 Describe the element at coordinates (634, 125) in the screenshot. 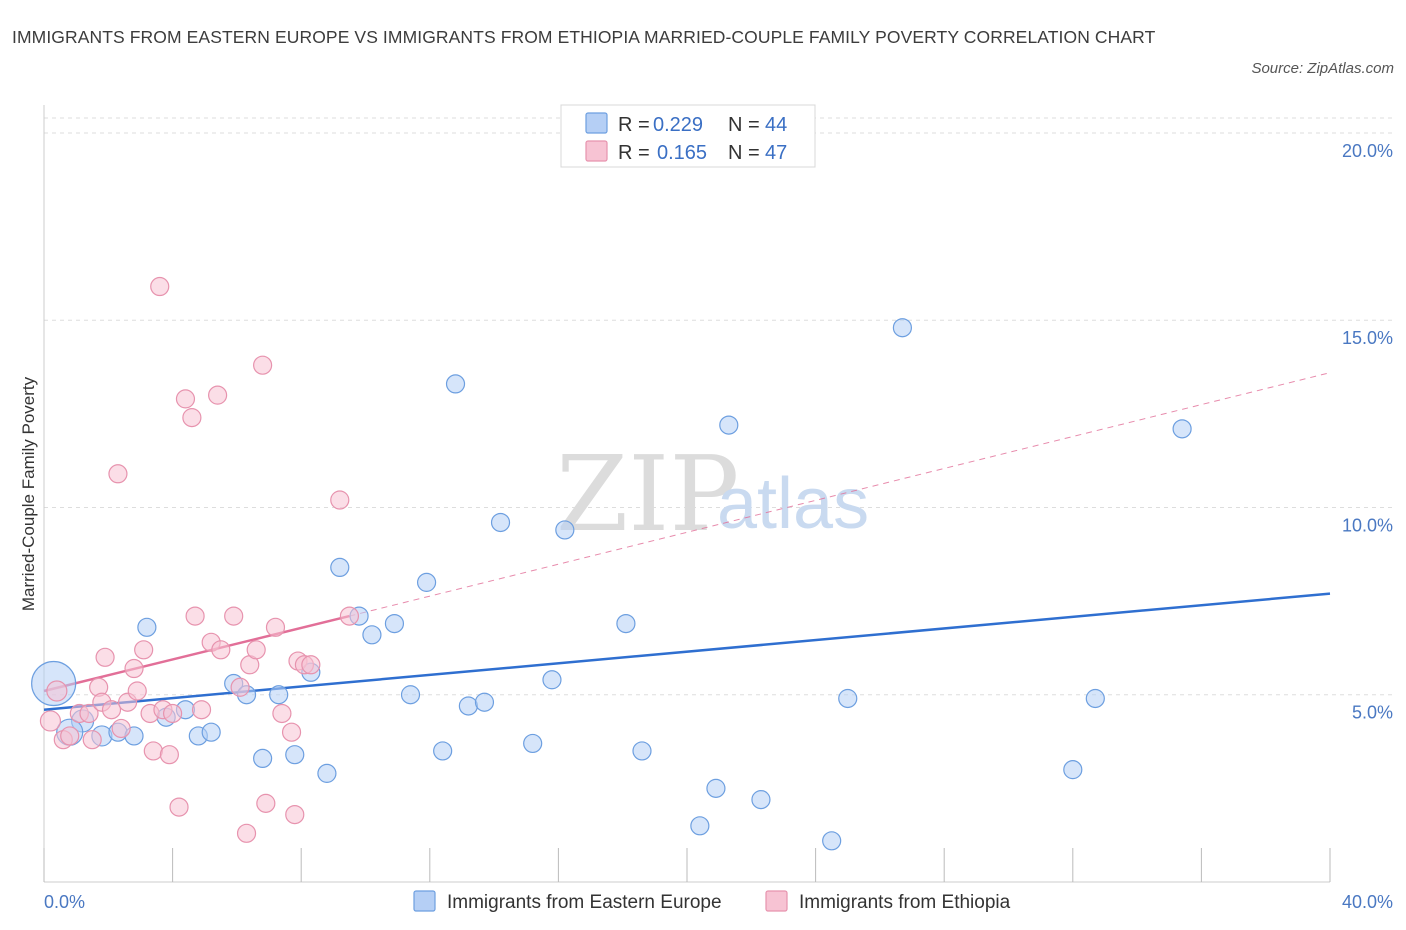

I see `legend-r-label-blue: R =` at that location.